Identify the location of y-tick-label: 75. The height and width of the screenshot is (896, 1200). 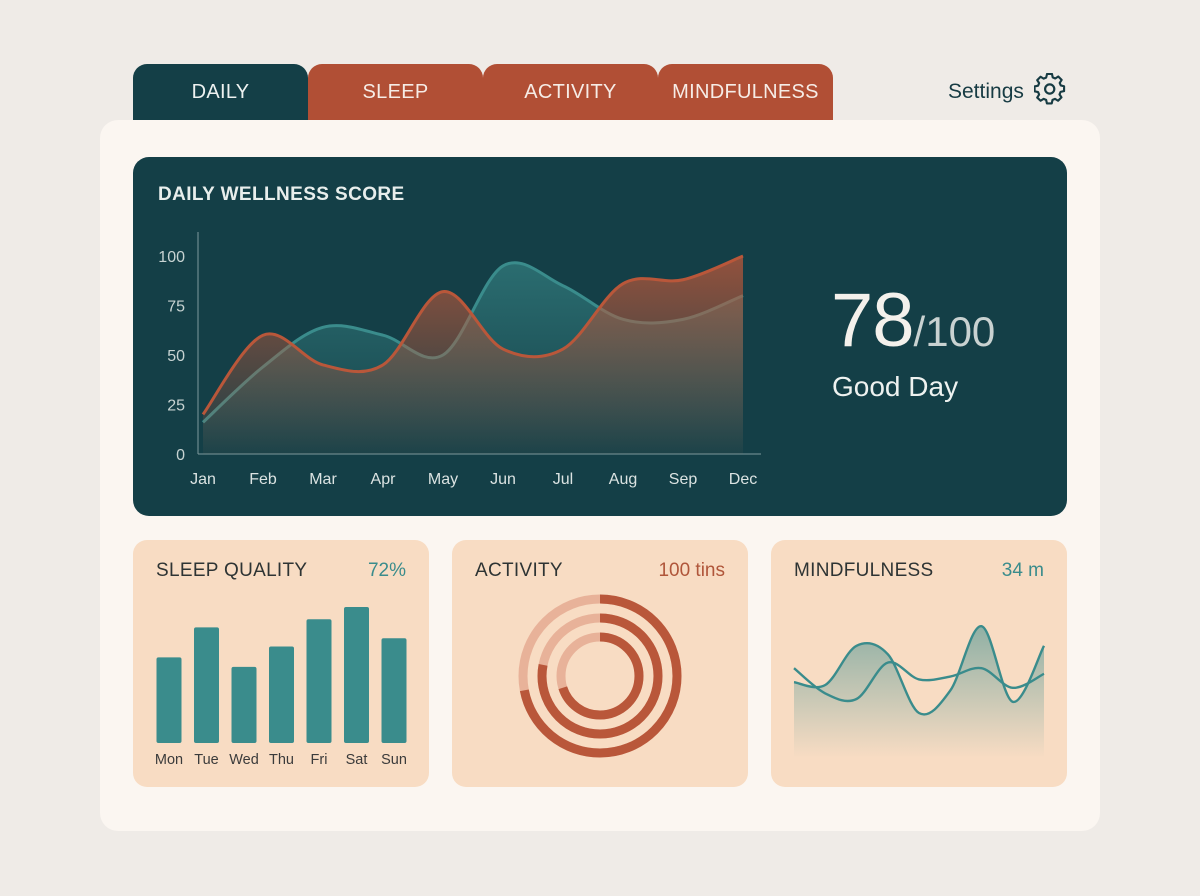
(176, 307).